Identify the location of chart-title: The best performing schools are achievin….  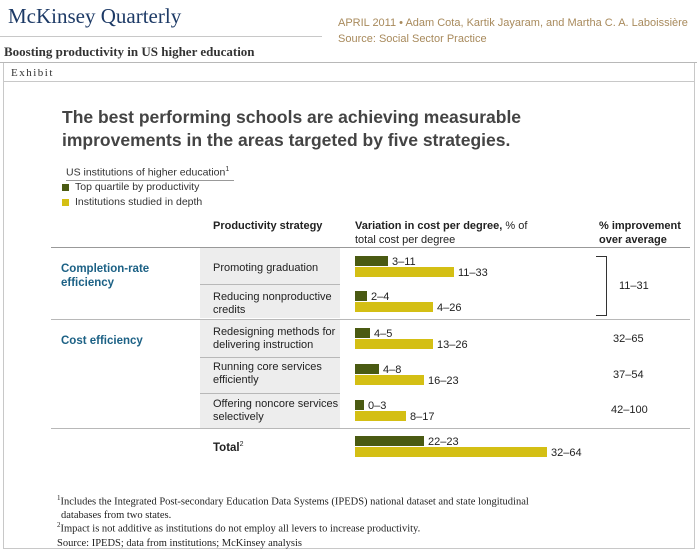
(352, 129).